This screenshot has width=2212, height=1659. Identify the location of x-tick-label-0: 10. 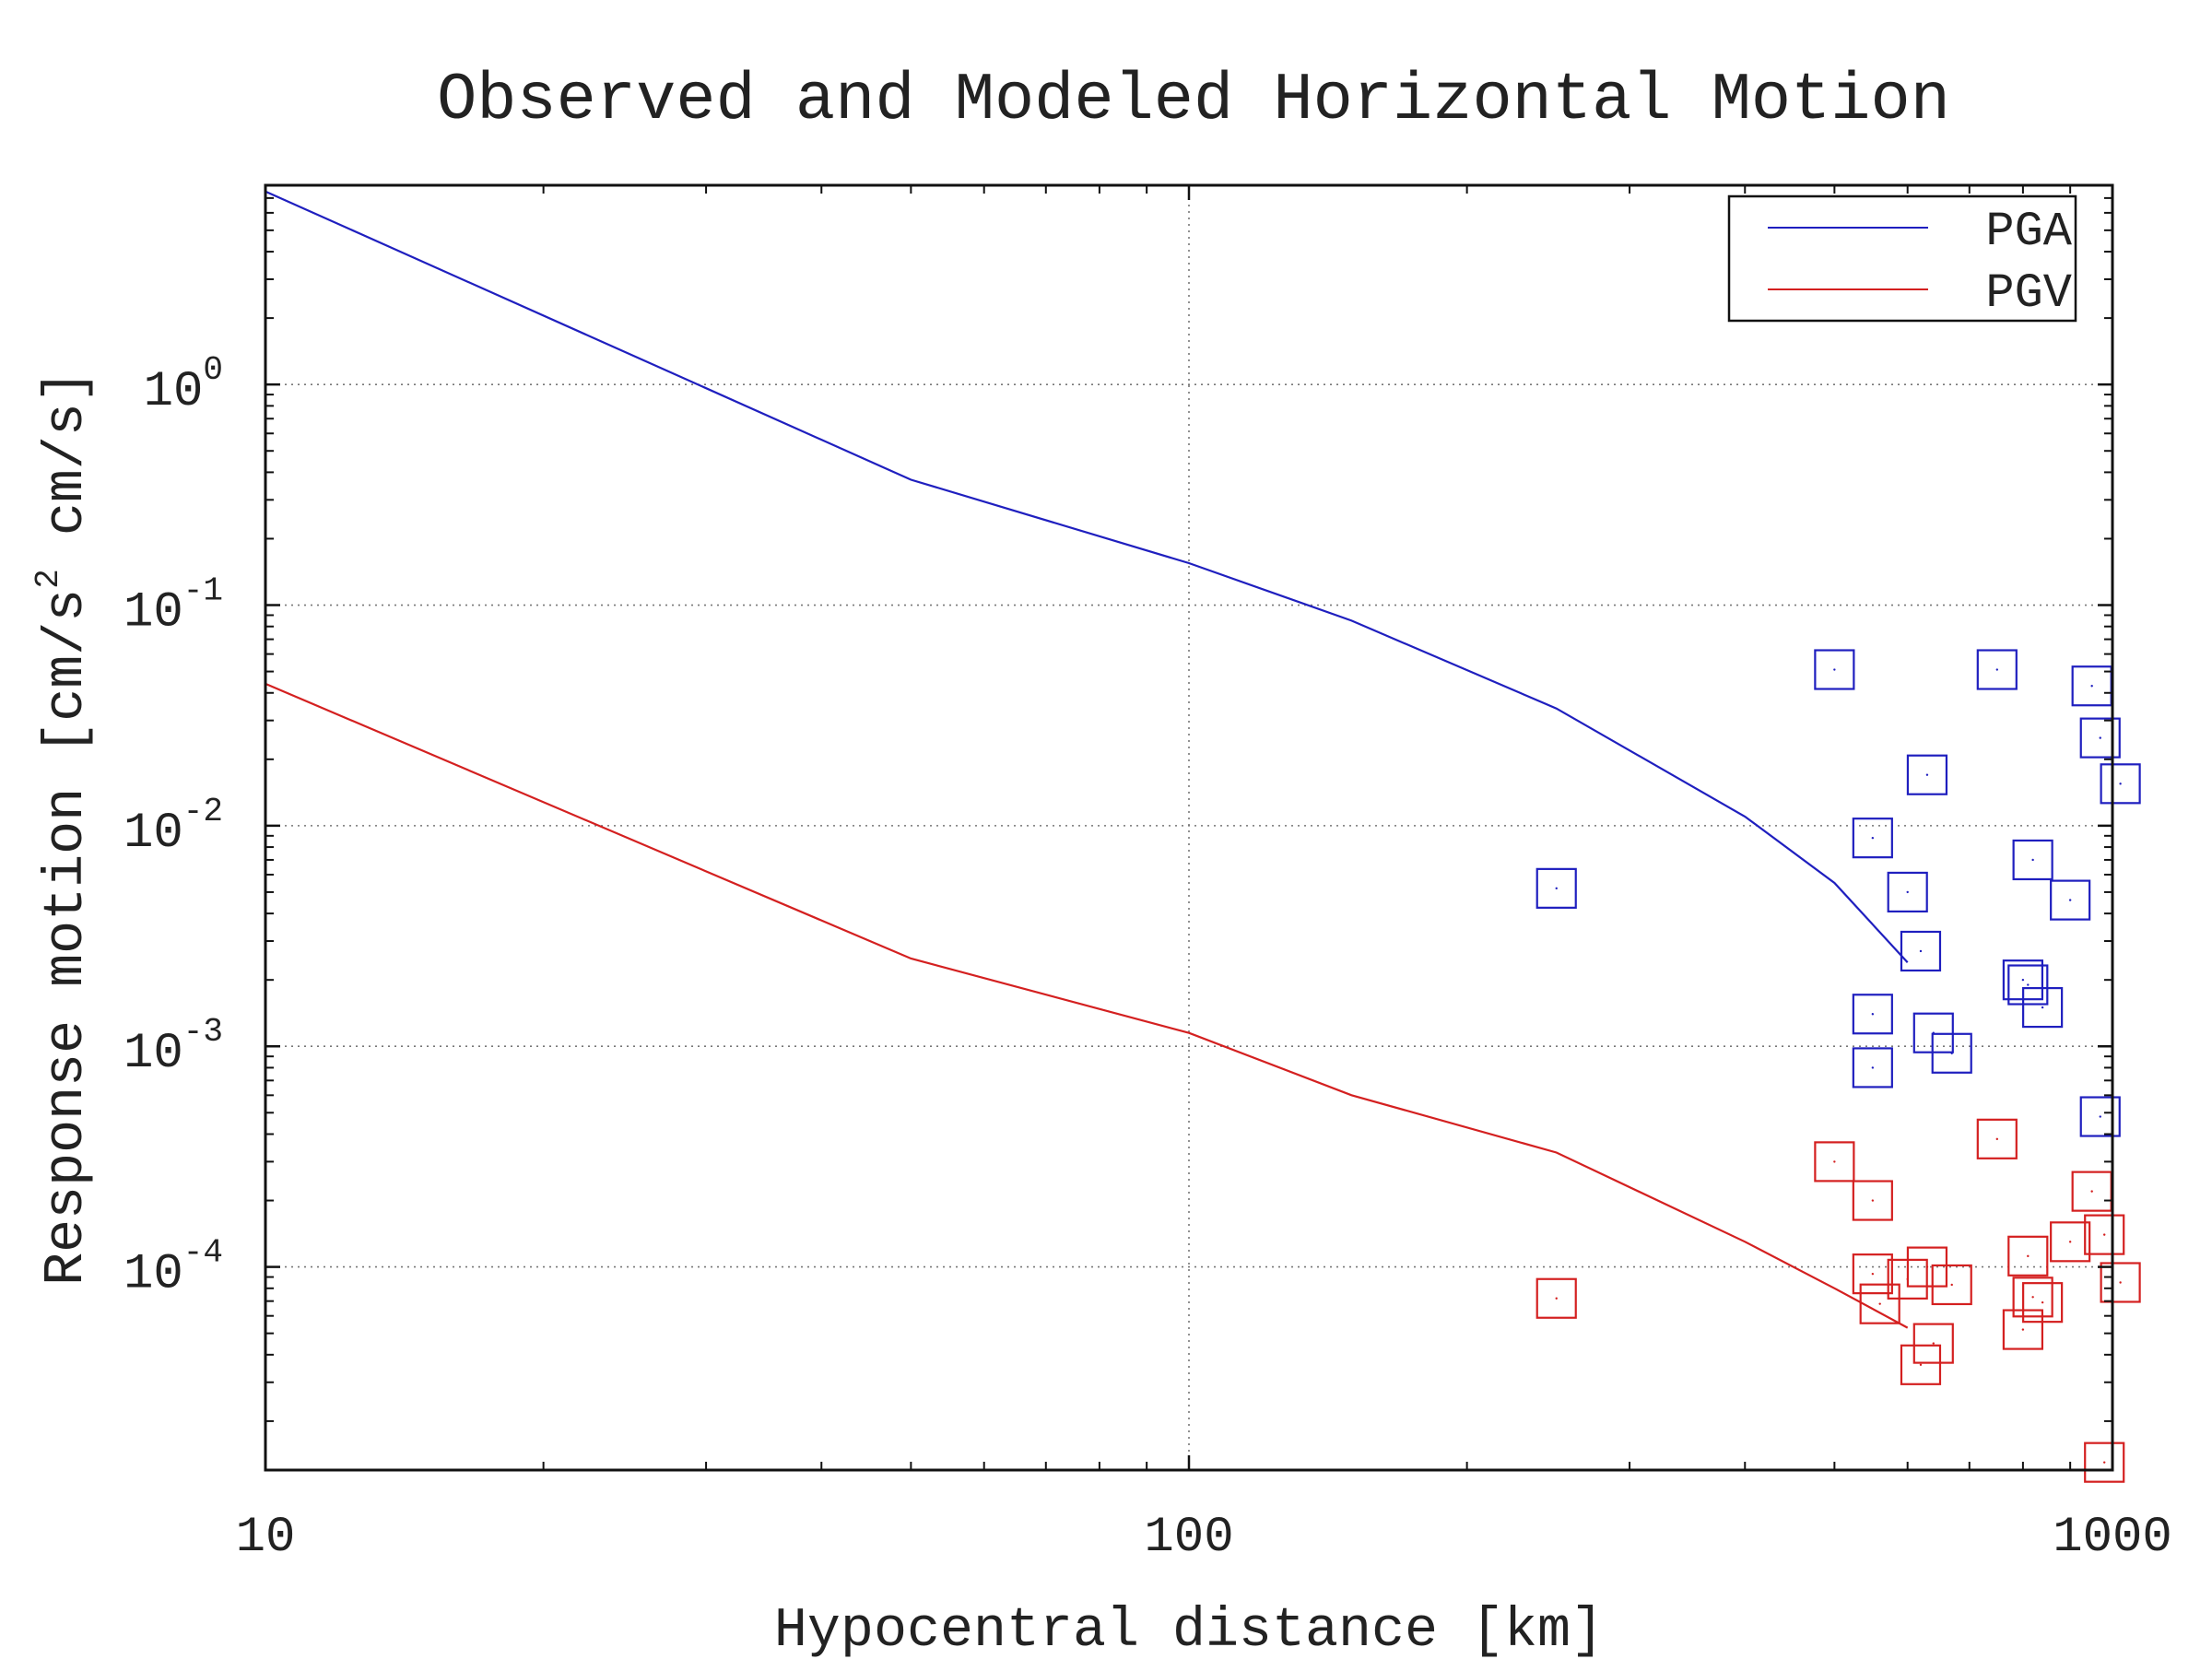
(266, 1538).